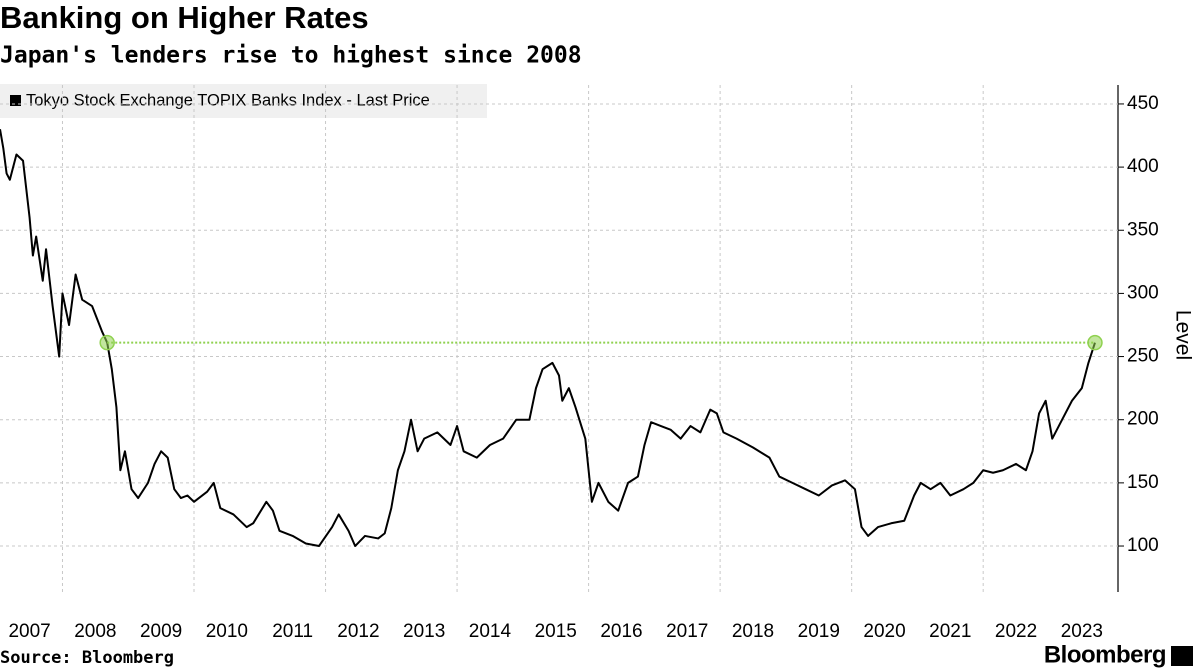 Image resolution: width=1197 pixels, height=669 pixels. I want to click on brand-icon, so click(1182, 656).